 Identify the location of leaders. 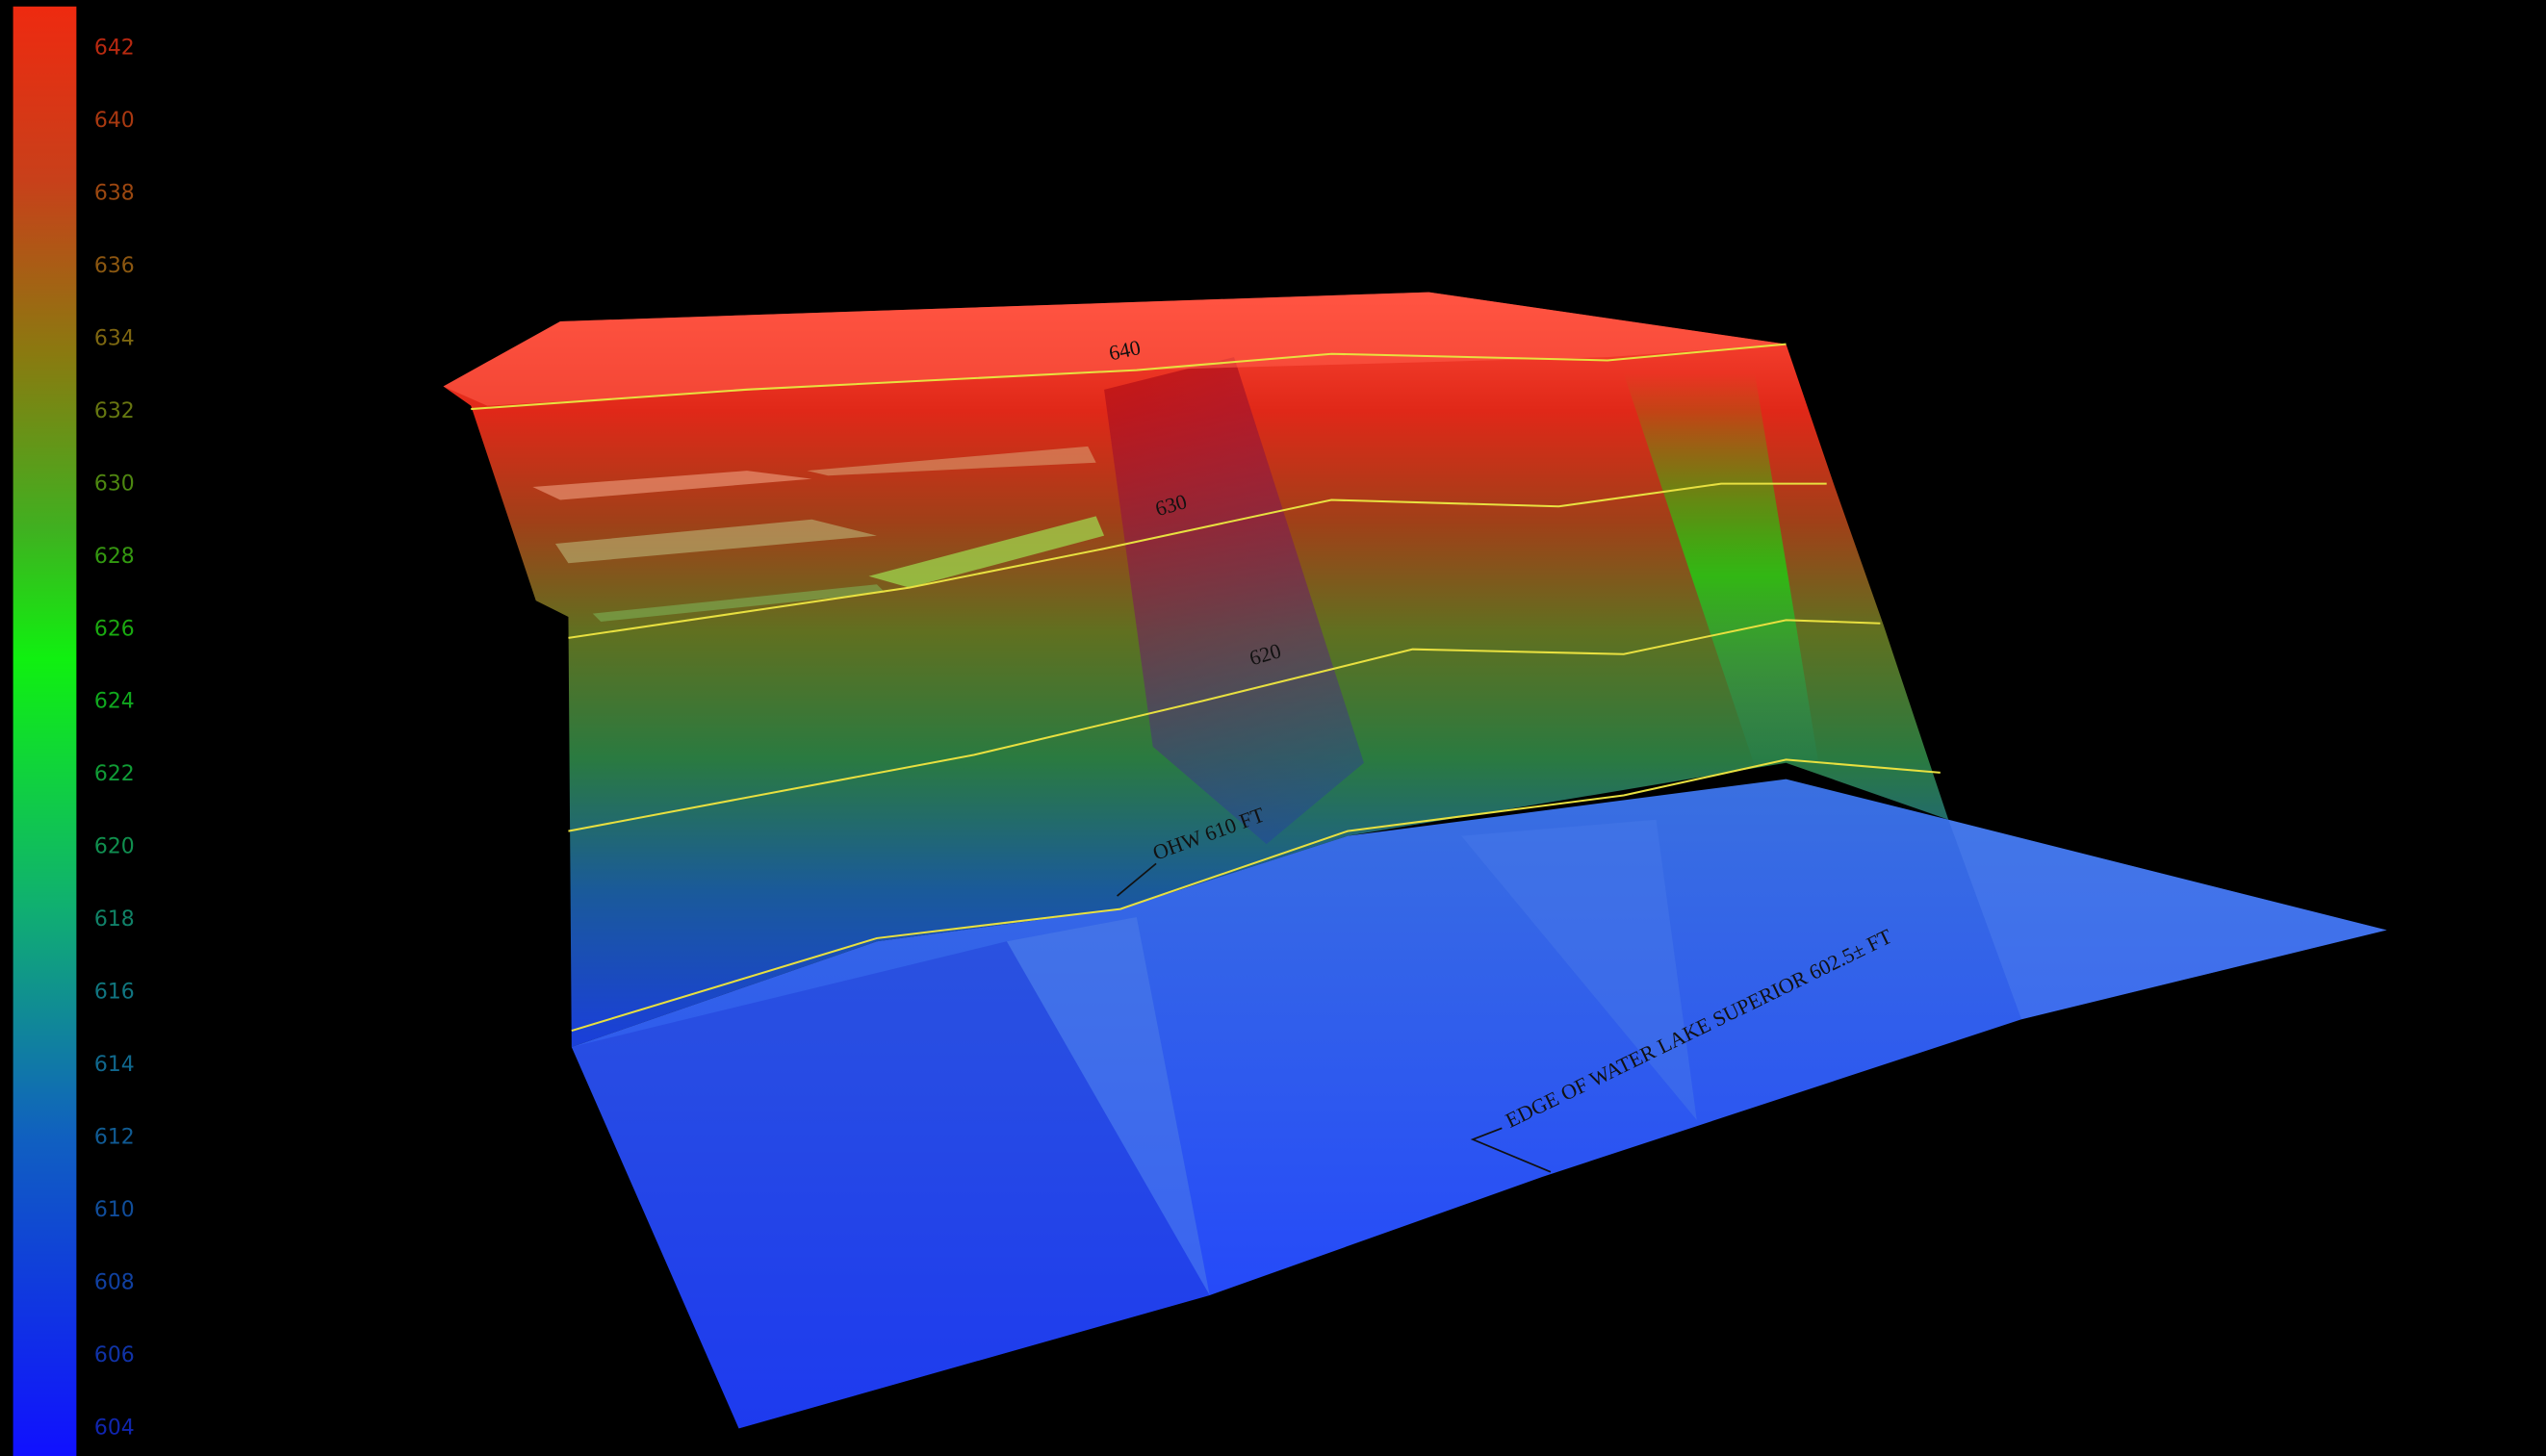
(1335, 1018).